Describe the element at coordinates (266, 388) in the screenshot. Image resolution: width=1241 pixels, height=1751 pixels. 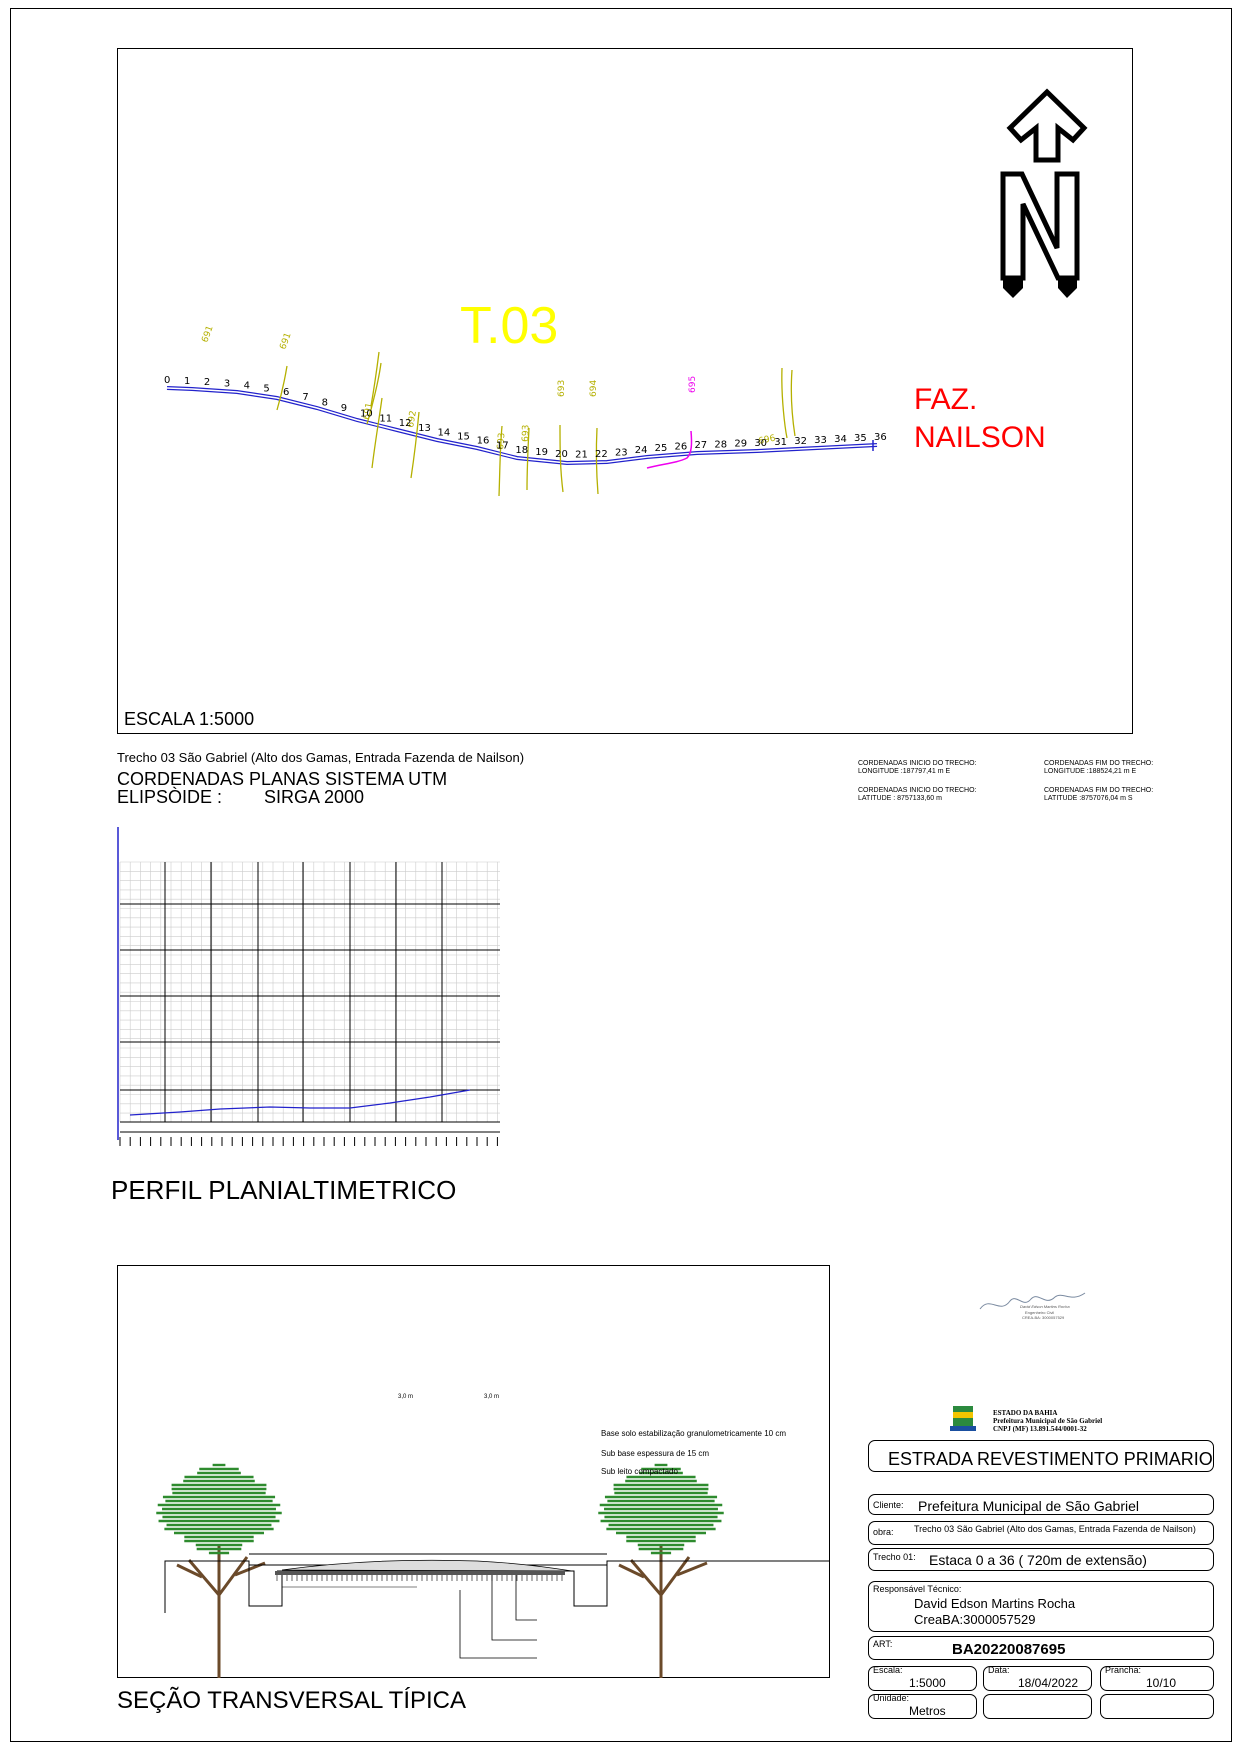
I see `station-label: 5` at that location.